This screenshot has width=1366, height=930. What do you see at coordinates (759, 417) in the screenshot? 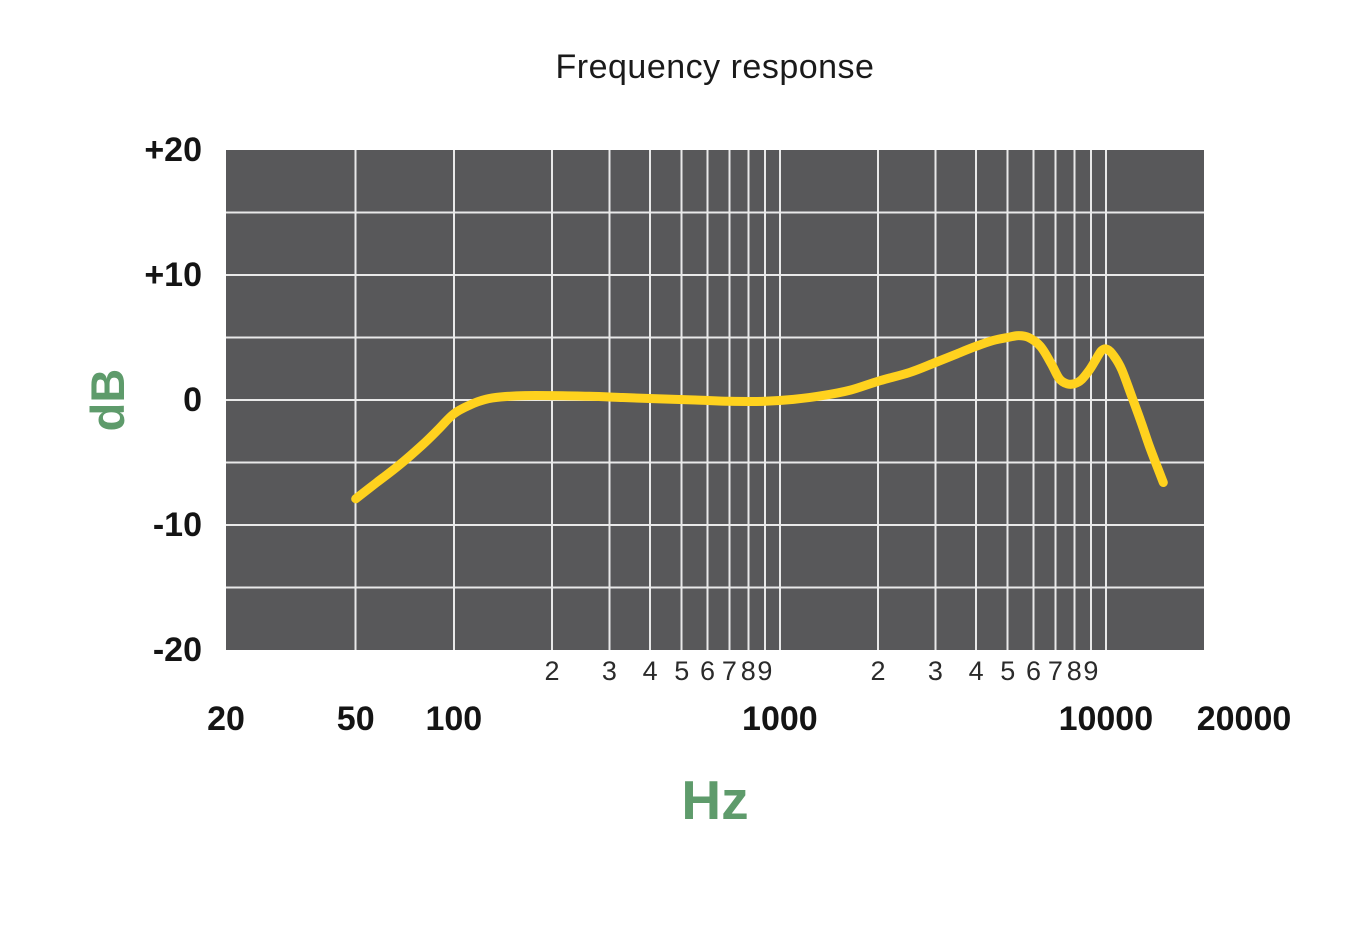
I see `frequency-response-curve` at bounding box center [759, 417].